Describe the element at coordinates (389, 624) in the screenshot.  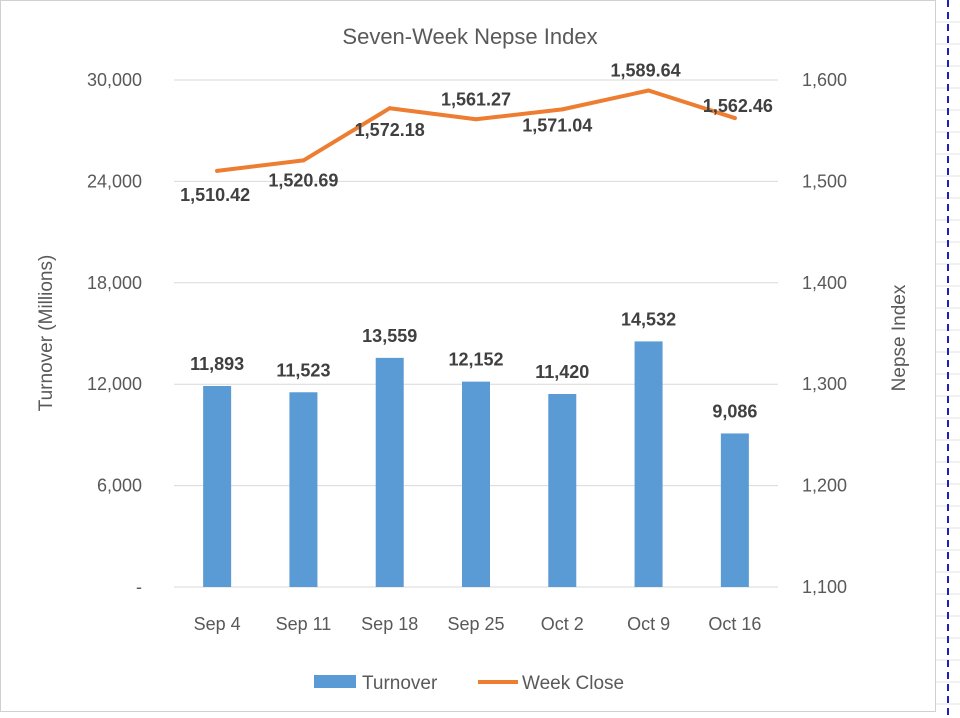
I see `x-tick-label: Sep 18` at that location.